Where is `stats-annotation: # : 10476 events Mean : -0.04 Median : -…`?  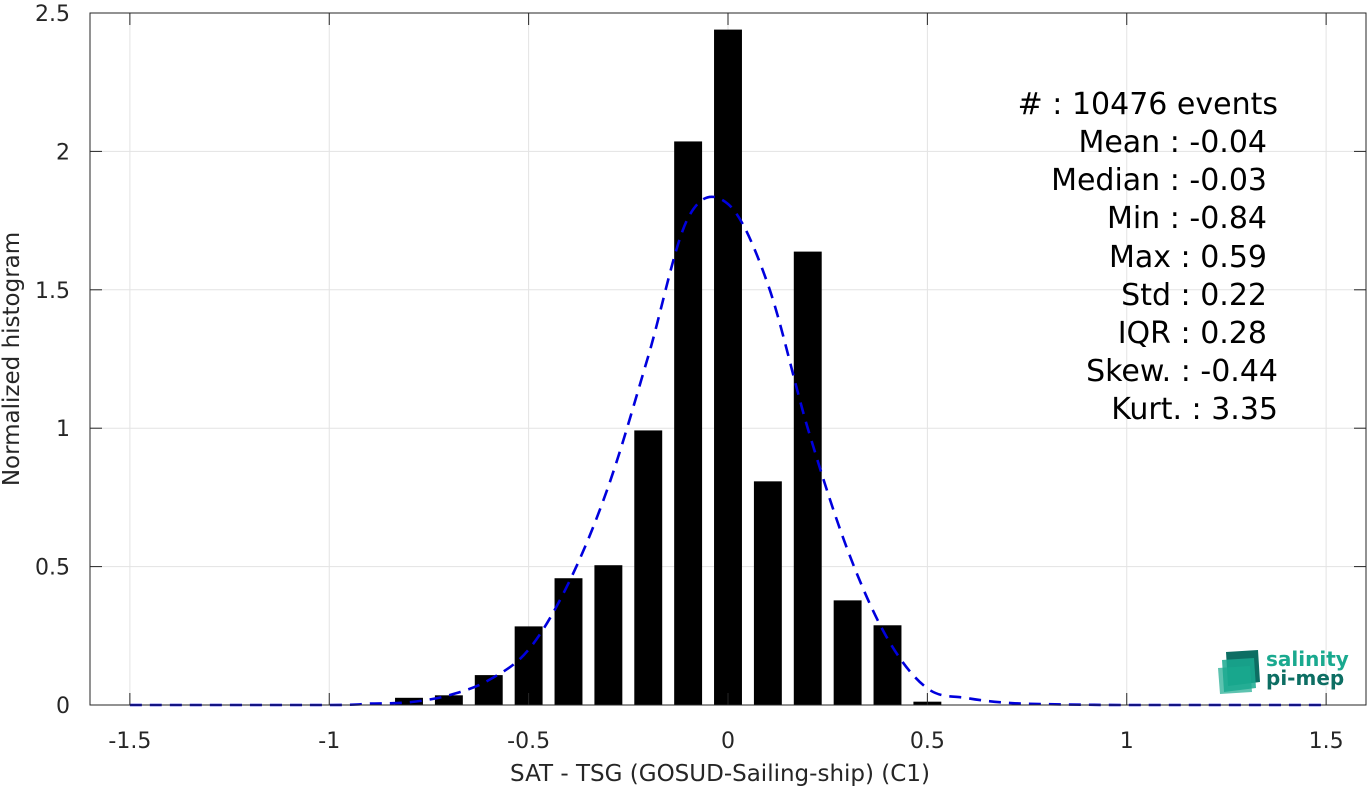 stats-annotation: # : 10476 events Mean : -0.04 Median : -… is located at coordinates (1148, 257).